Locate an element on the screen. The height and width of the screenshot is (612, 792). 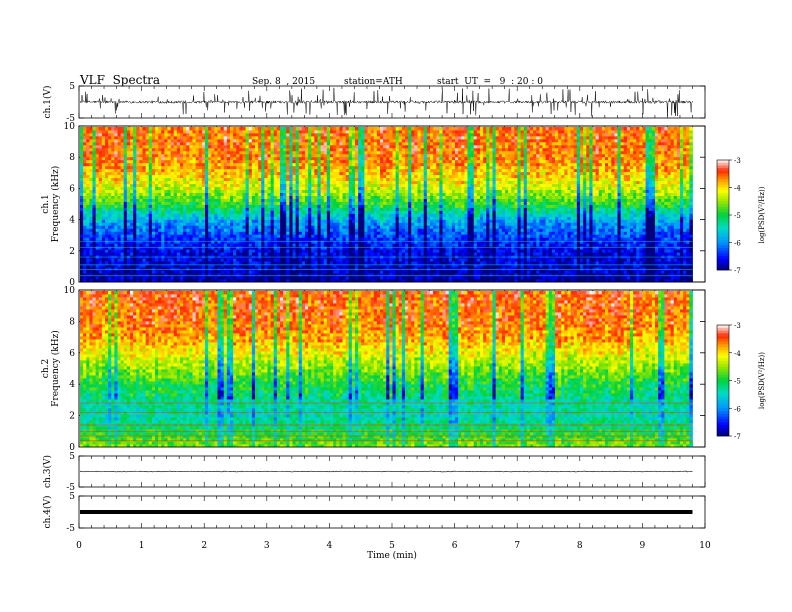
x-tick-label: 4 is located at coordinates (330, 546).